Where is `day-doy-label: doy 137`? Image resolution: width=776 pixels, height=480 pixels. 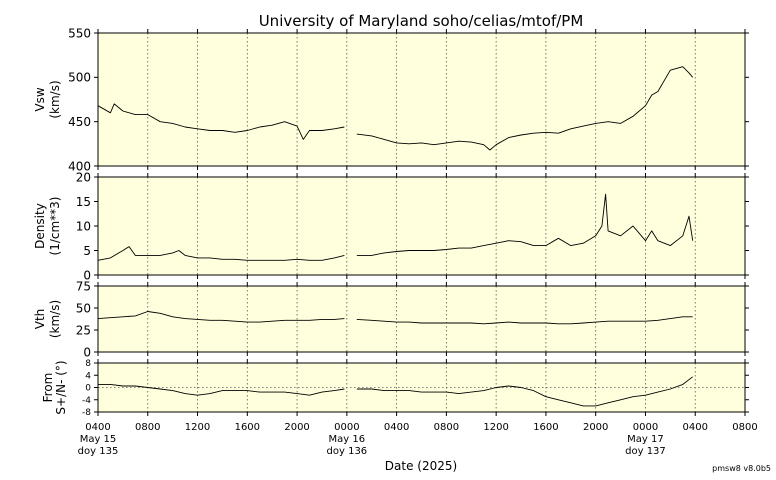
day-doy-label: doy 137 is located at coordinates (645, 451).